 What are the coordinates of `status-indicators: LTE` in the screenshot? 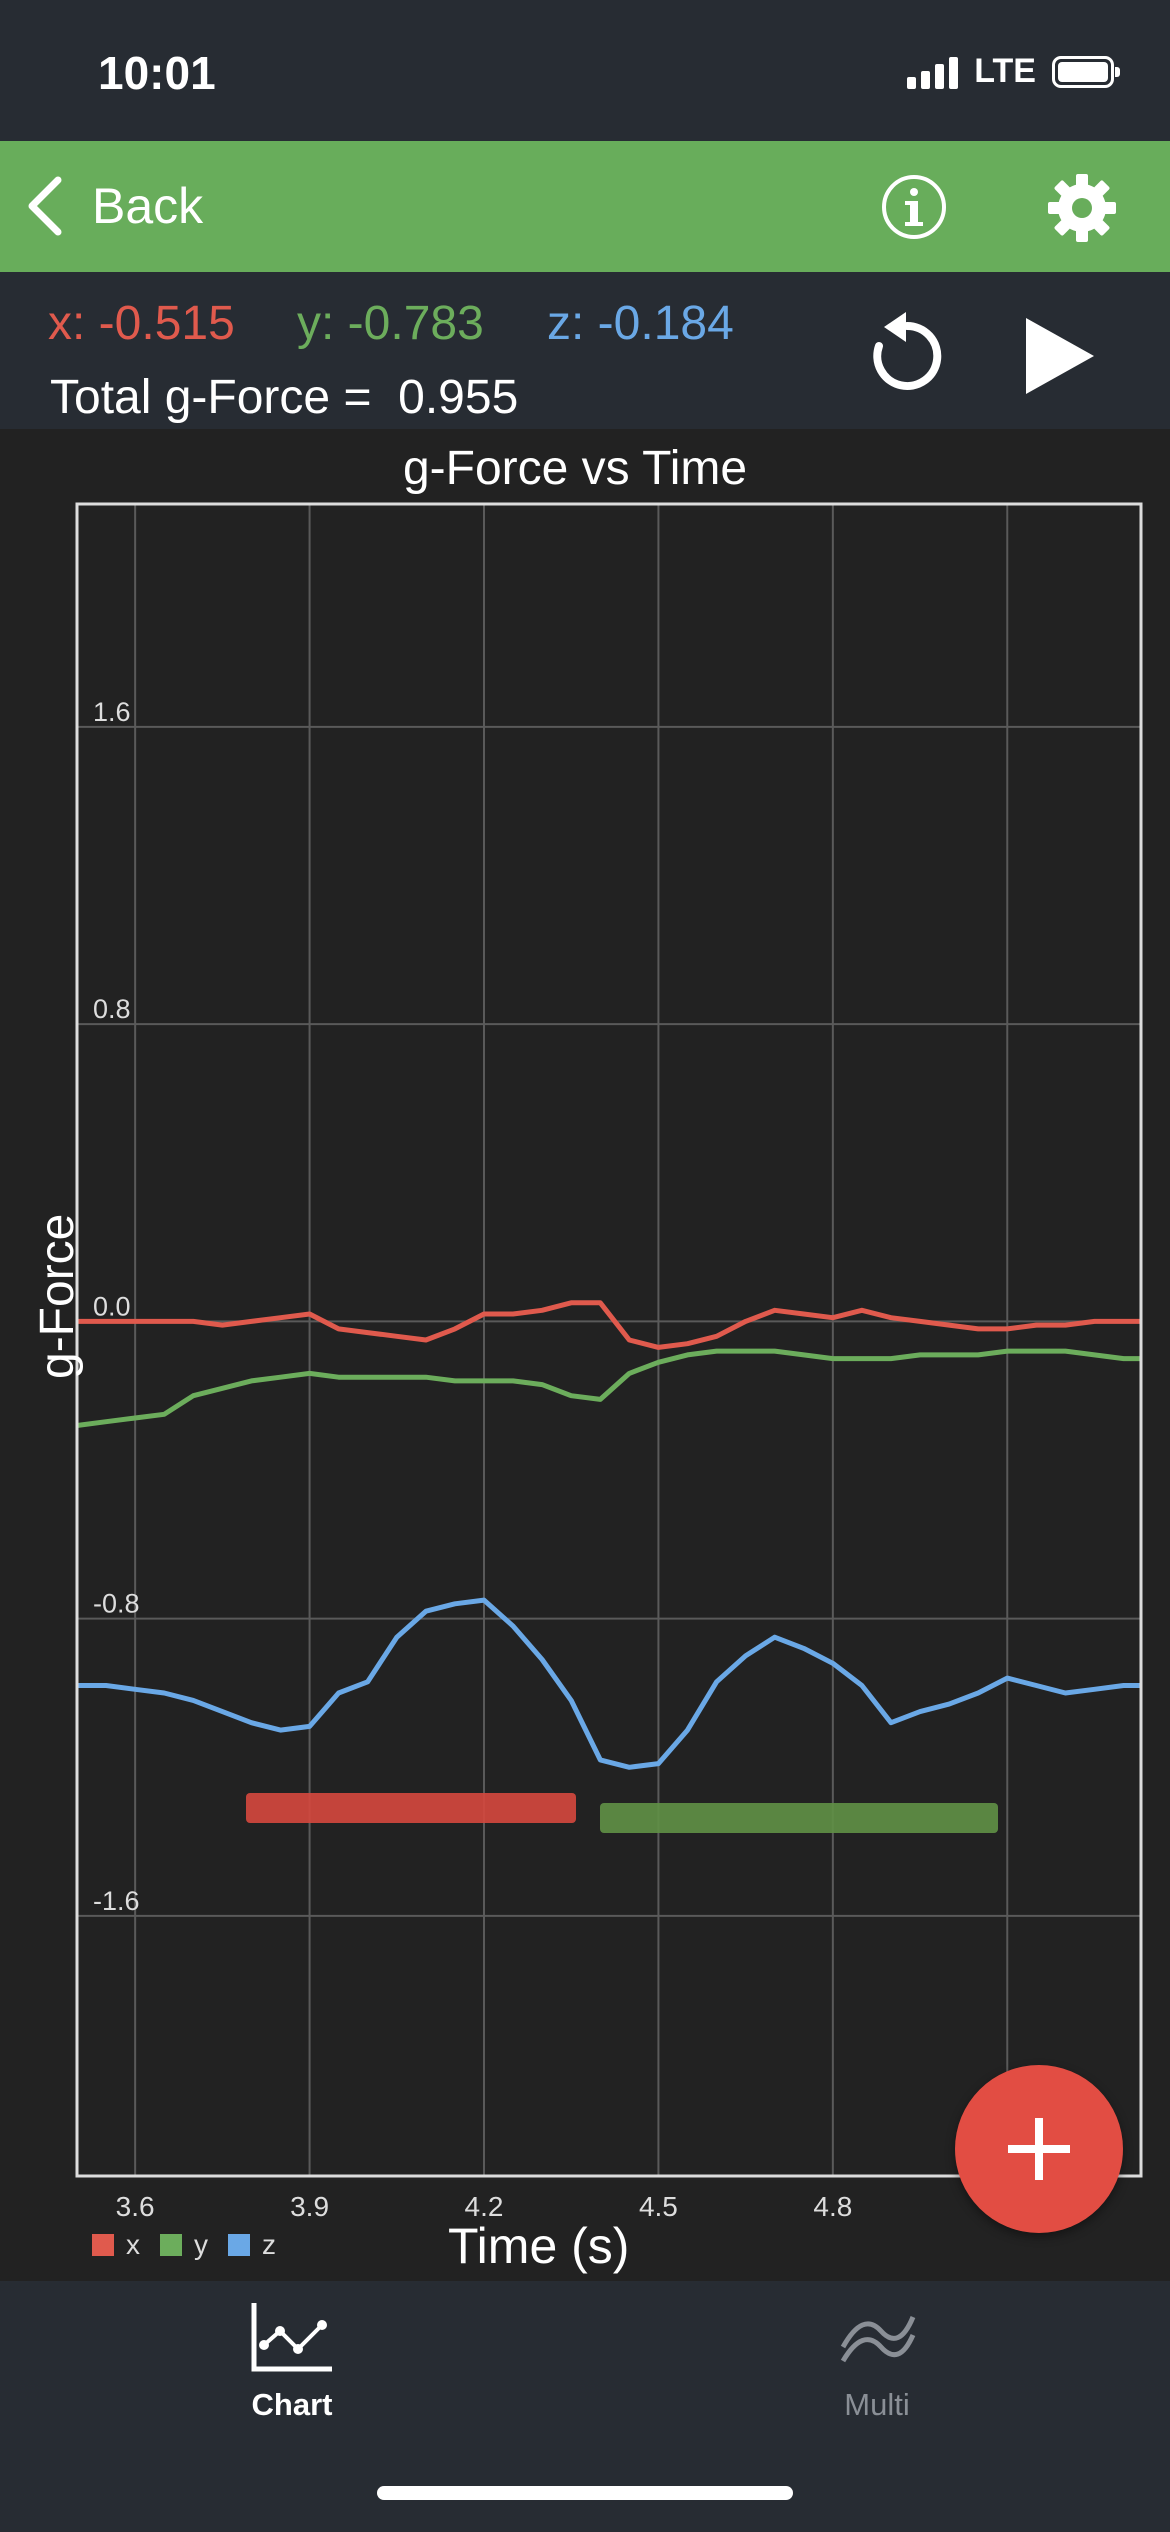 It's located at (1013, 71).